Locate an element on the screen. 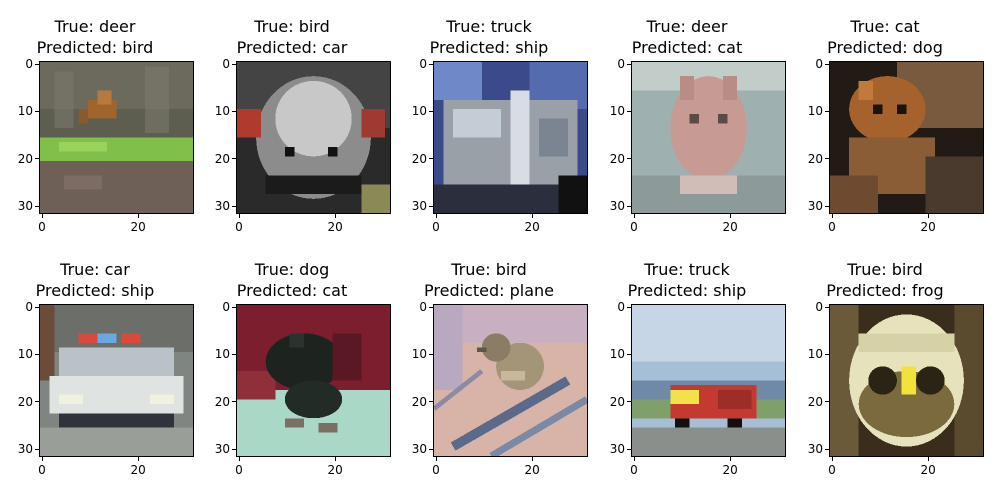 This screenshot has height=500, width=1000. true-label: True: deer is located at coordinates (687, 26).